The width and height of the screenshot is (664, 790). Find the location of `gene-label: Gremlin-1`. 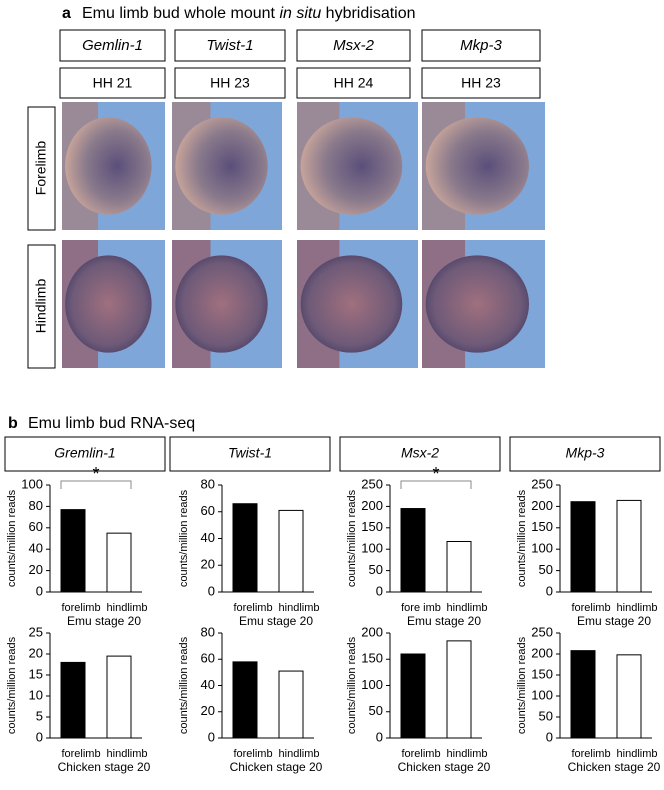

gene-label: Gremlin-1 is located at coordinates (84, 453).